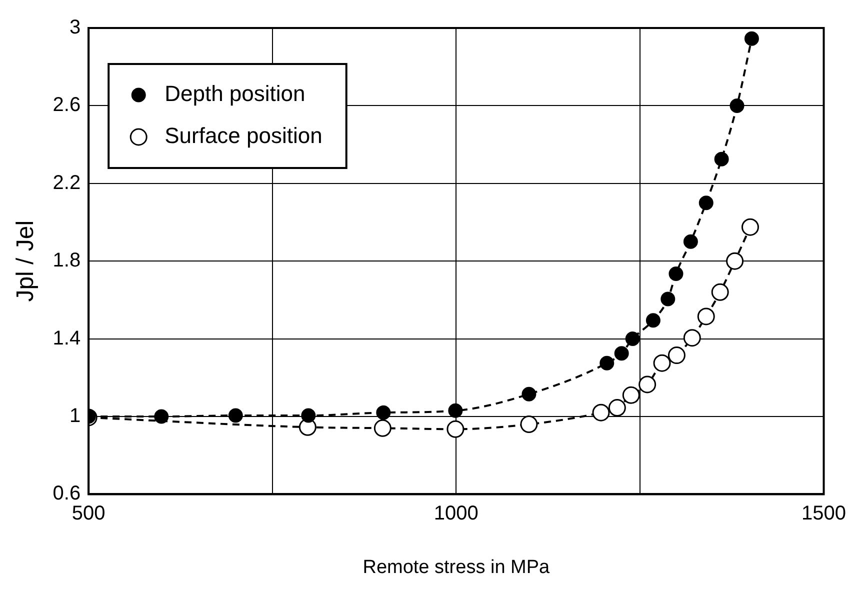 This screenshot has width=862, height=591. What do you see at coordinates (75, 416) in the screenshot?
I see `y-tick-label: 1` at bounding box center [75, 416].